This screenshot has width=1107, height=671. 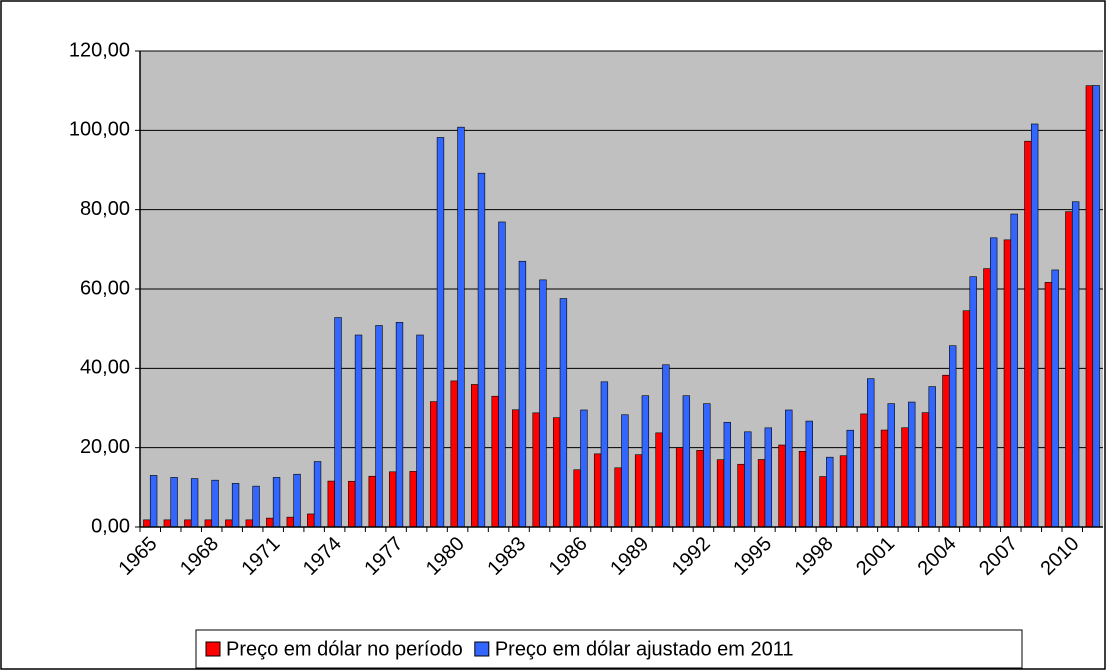 What do you see at coordinates (105, 447) in the screenshot?
I see `y-tick-label: 20,00` at bounding box center [105, 447].